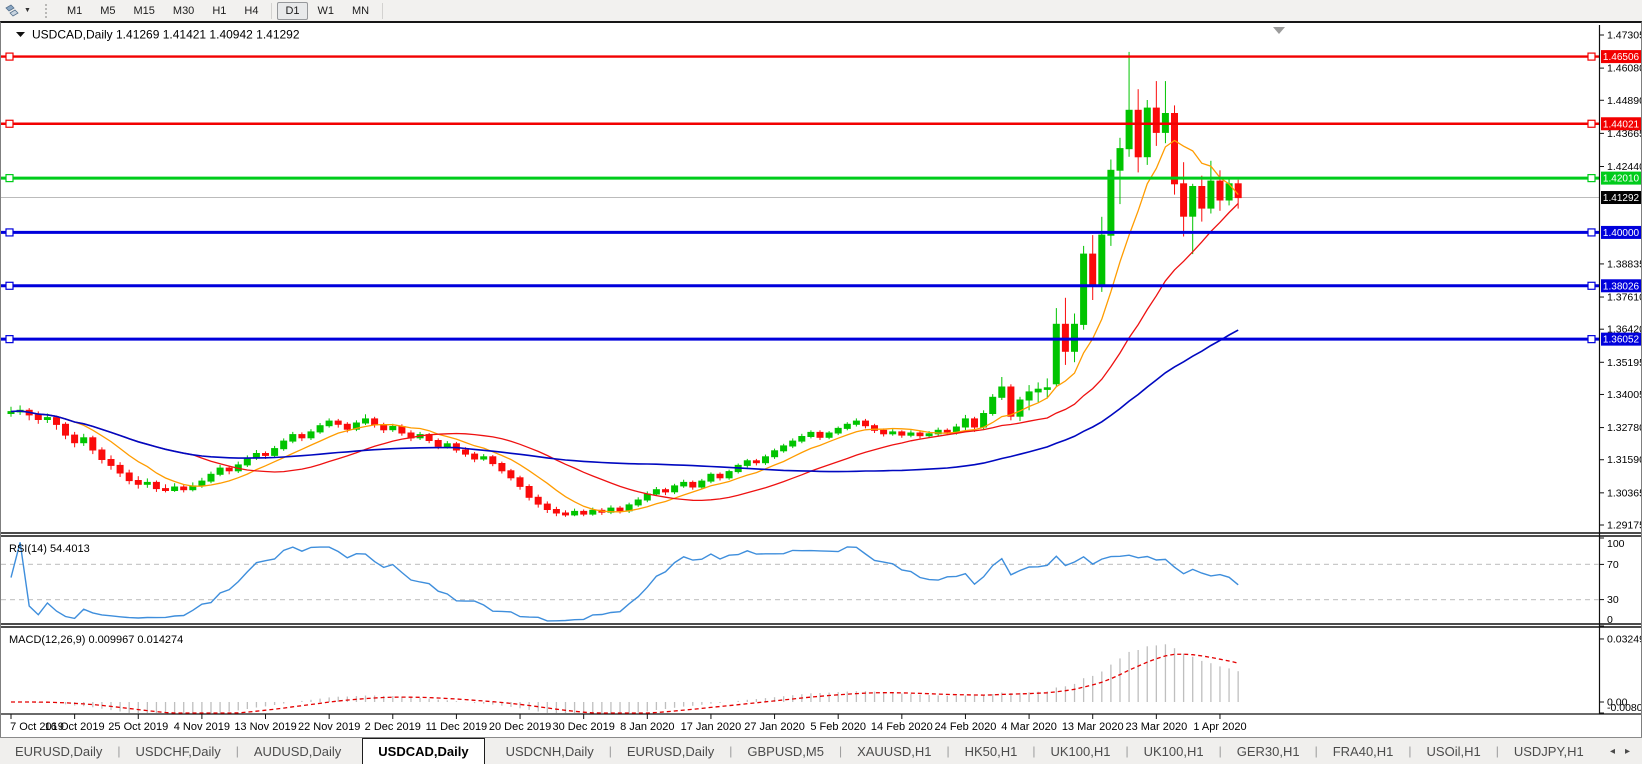 This screenshot has width=1642, height=764. I want to click on timeframe-button-m1: M1, so click(74, 10).